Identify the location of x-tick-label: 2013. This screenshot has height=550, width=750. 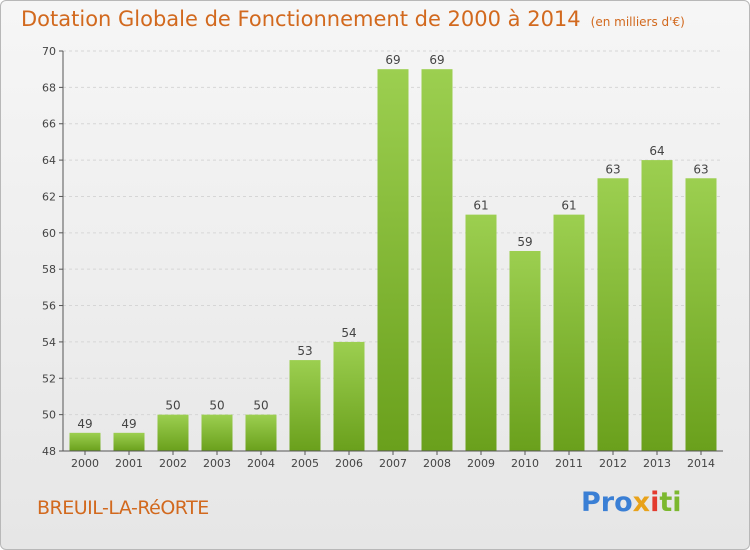
(657, 463).